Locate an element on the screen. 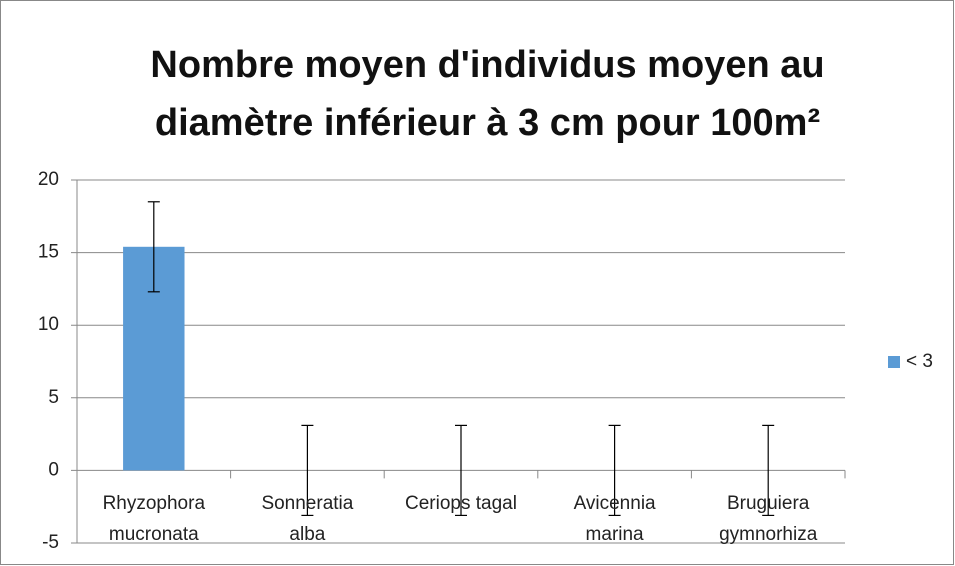  x-tick-label: Avicennia marina is located at coordinates (614, 519).